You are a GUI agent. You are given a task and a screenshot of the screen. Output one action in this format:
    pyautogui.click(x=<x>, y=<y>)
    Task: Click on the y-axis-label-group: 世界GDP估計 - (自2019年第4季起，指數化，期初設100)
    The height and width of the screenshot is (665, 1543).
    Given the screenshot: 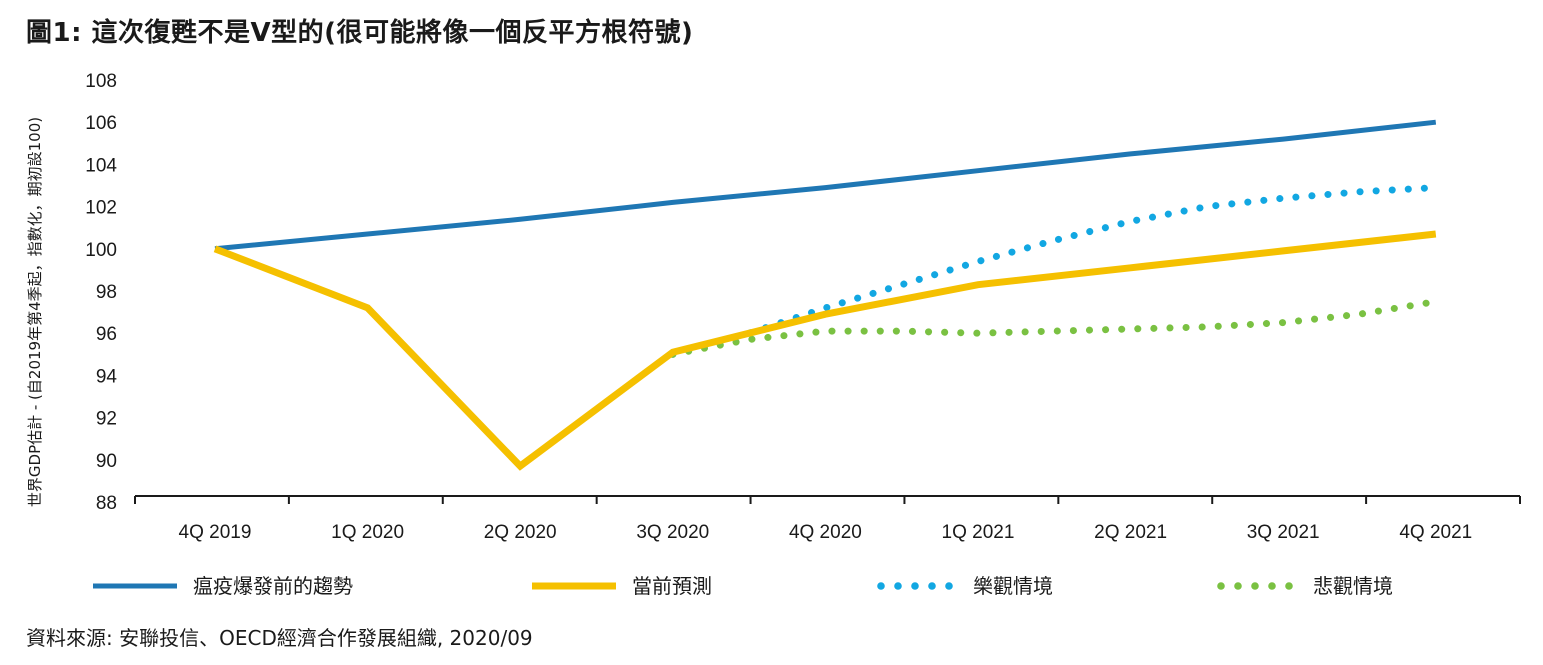 What is the action you would take?
    pyautogui.click(x=35, y=312)
    